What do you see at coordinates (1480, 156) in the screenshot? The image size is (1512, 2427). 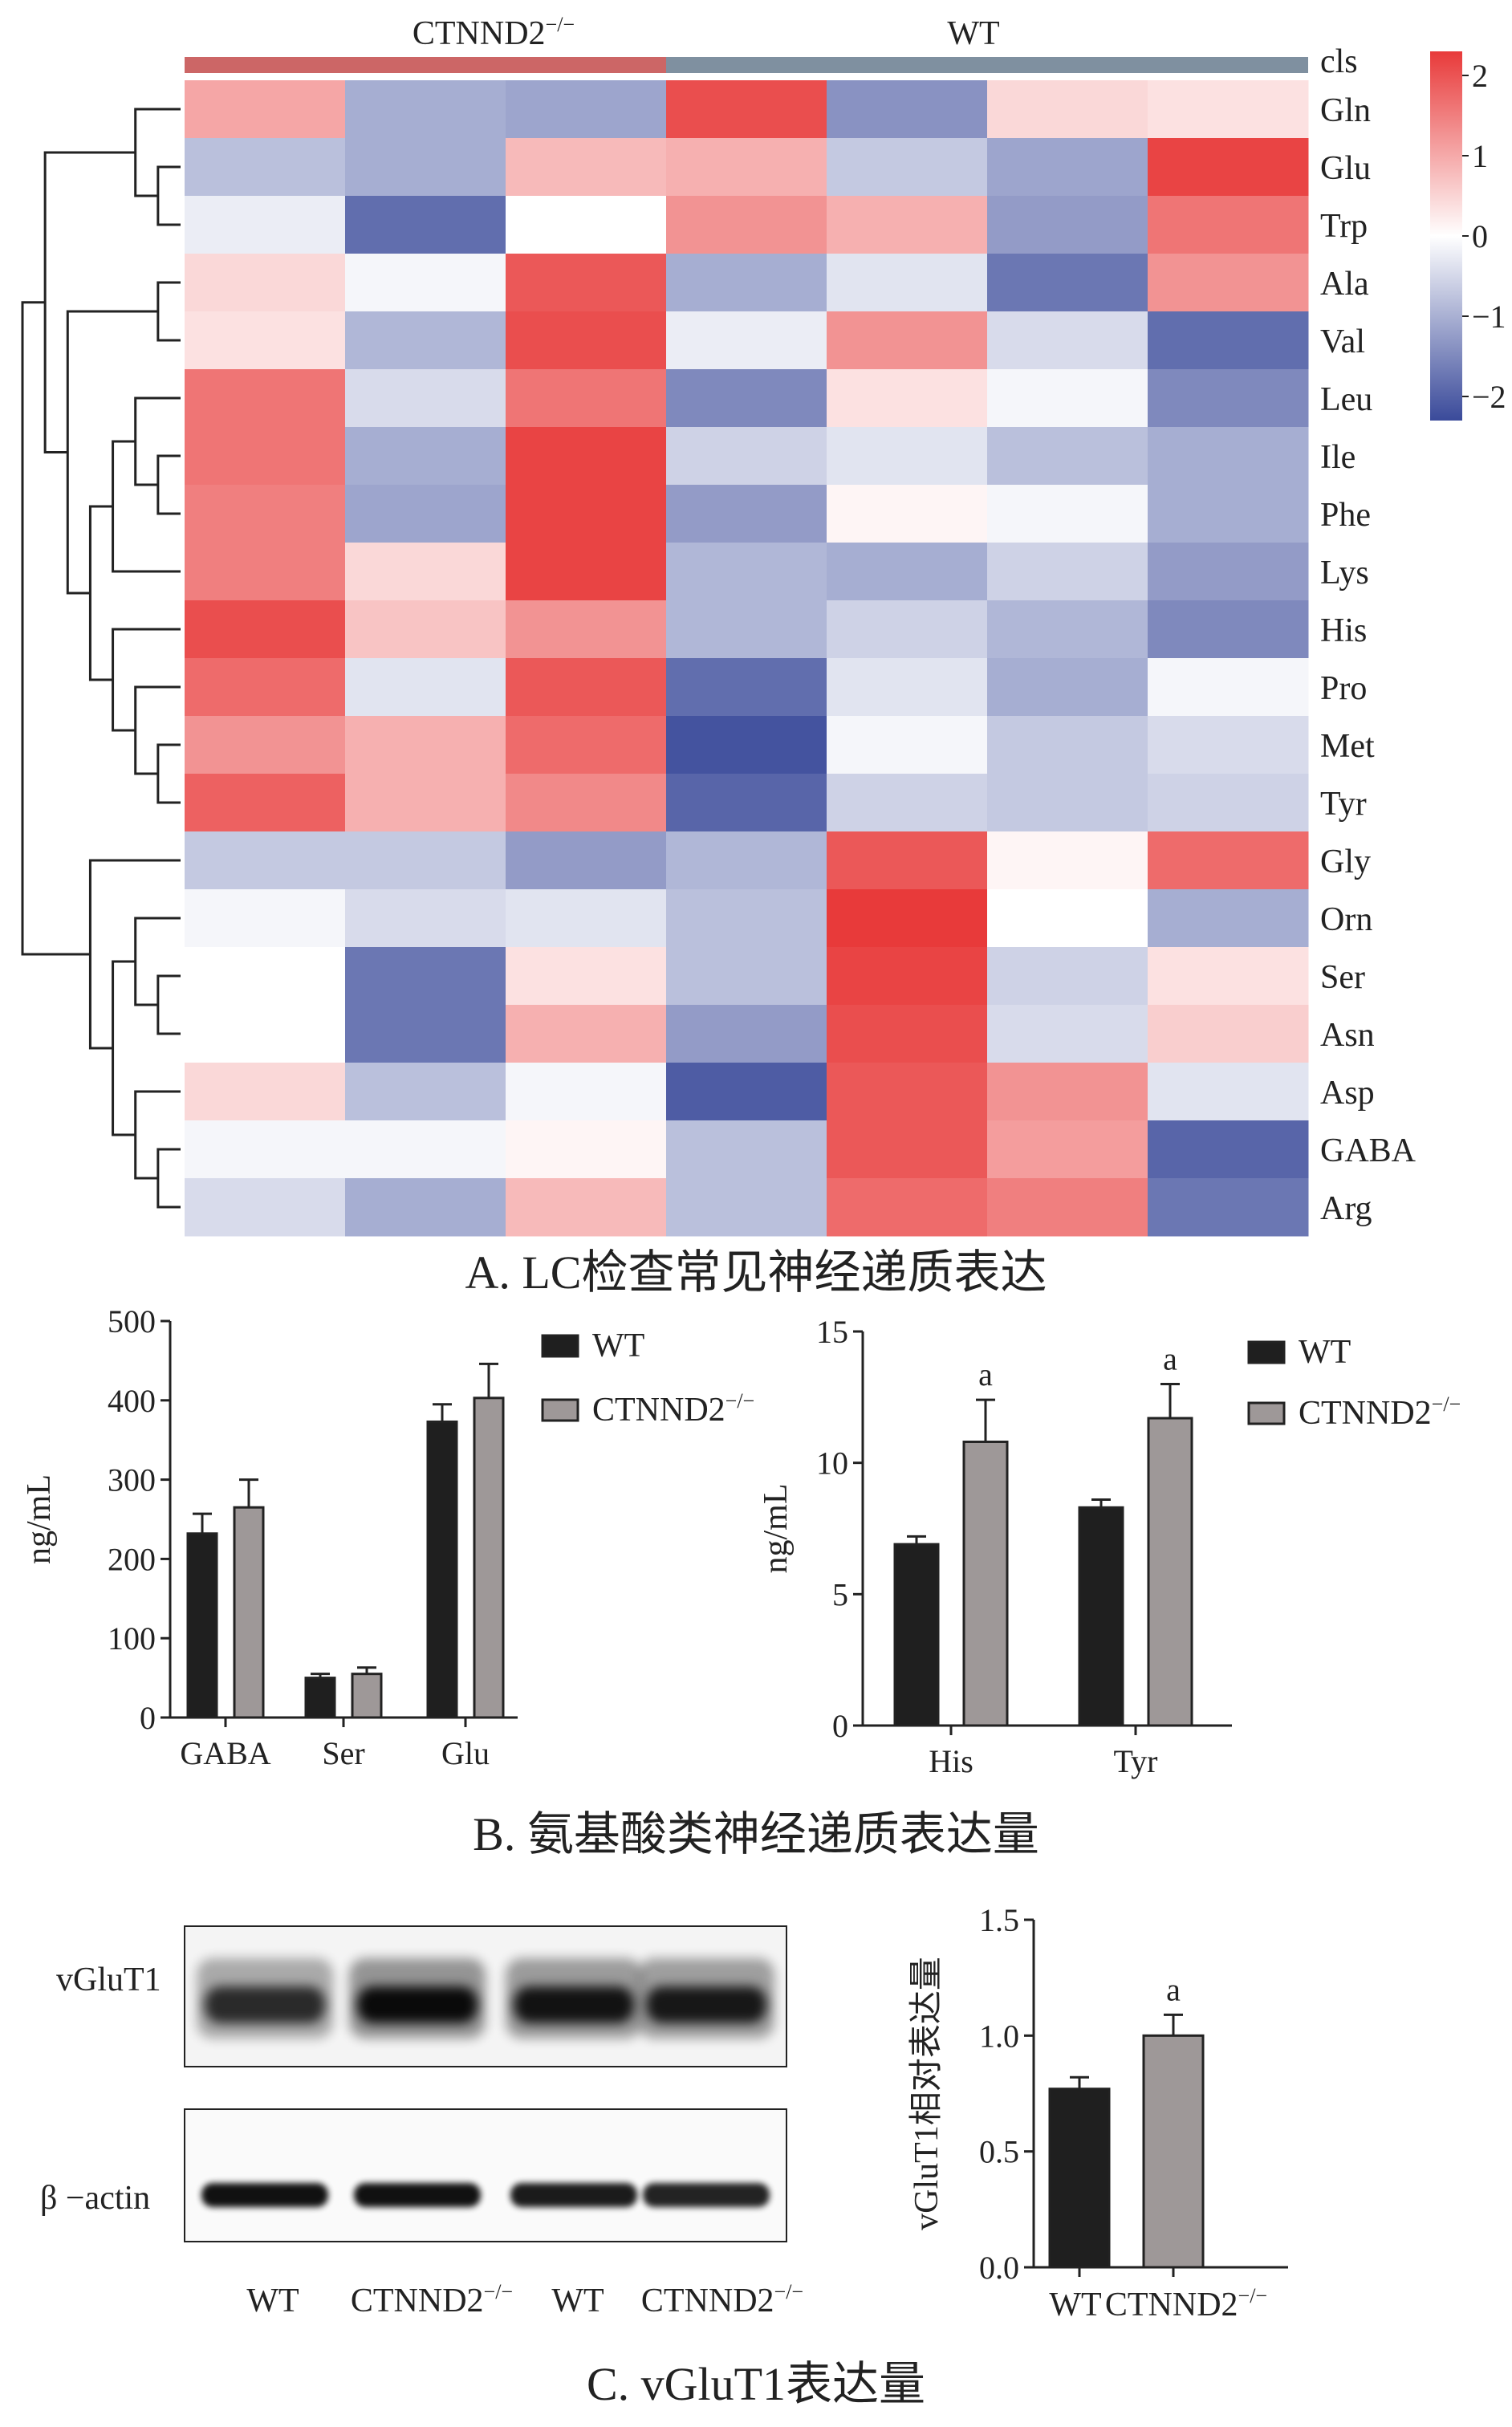 I see `colorbar-tick-label: 1` at bounding box center [1480, 156].